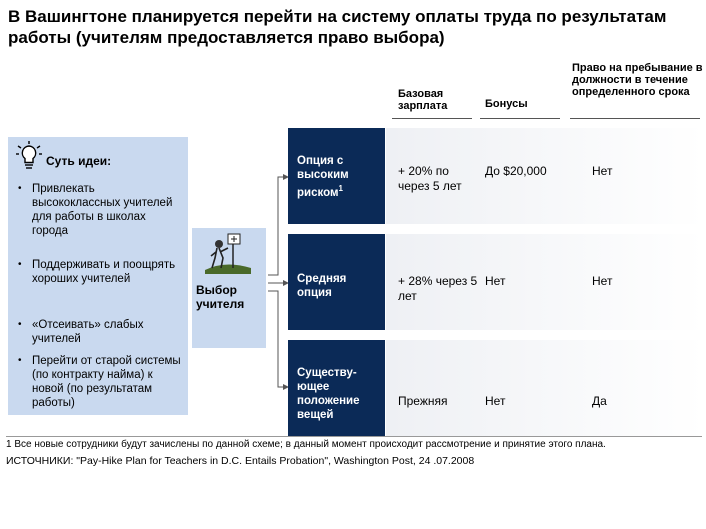 The width and height of the screenshot is (706, 529). What do you see at coordinates (438, 288) in the screenshot?
I see `cell-base-salary: + 28% через 5 лет` at bounding box center [438, 288].